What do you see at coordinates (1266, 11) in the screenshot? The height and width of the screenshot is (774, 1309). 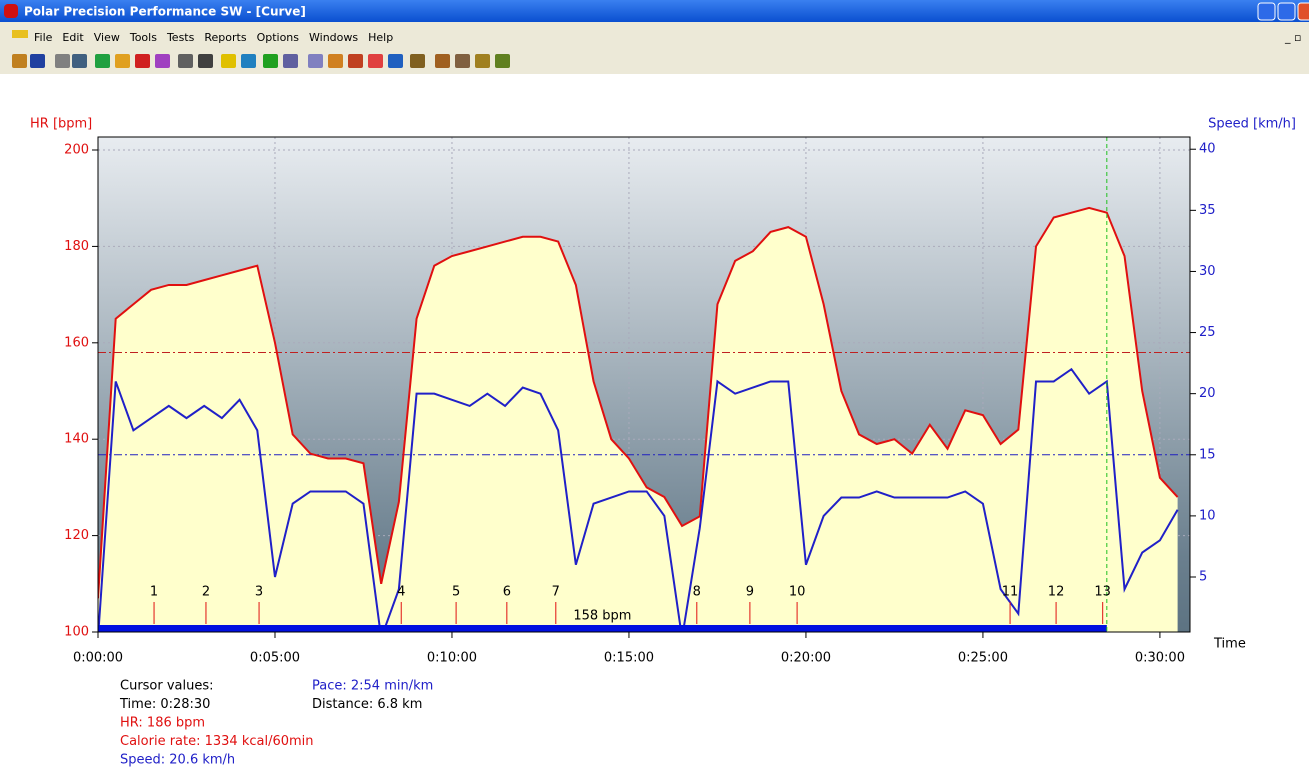 I see `minimize-button` at bounding box center [1266, 11].